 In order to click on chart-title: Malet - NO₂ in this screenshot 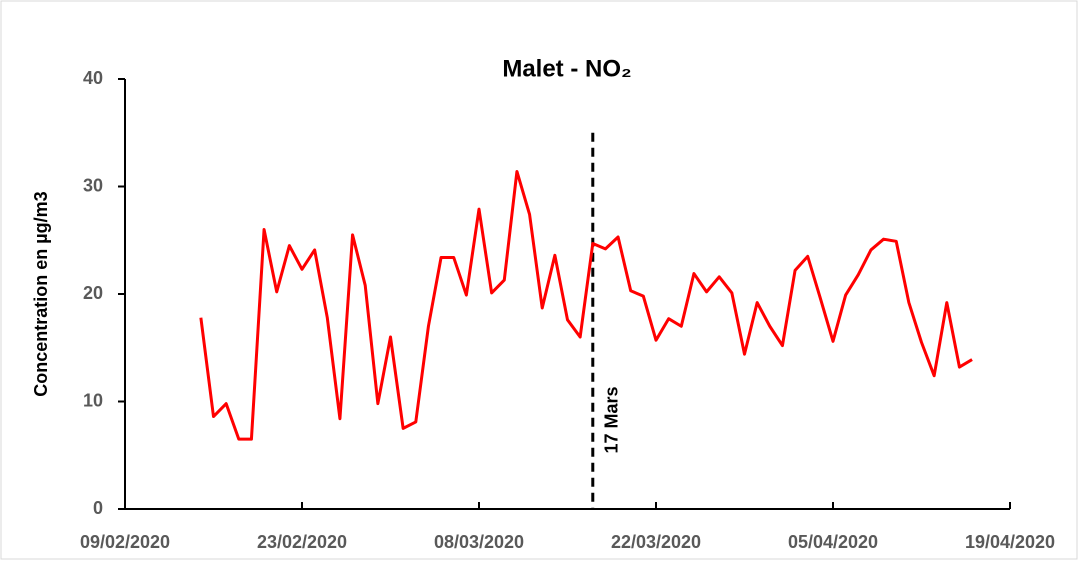, I will do `click(566, 68)`.